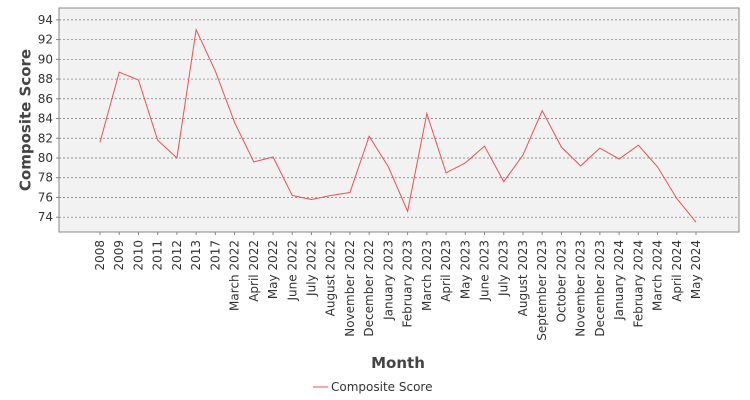 Image resolution: width=750 pixels, height=400 pixels. What do you see at coordinates (581, 288) in the screenshot?
I see `x-tick-label: November 2023` at bounding box center [581, 288].